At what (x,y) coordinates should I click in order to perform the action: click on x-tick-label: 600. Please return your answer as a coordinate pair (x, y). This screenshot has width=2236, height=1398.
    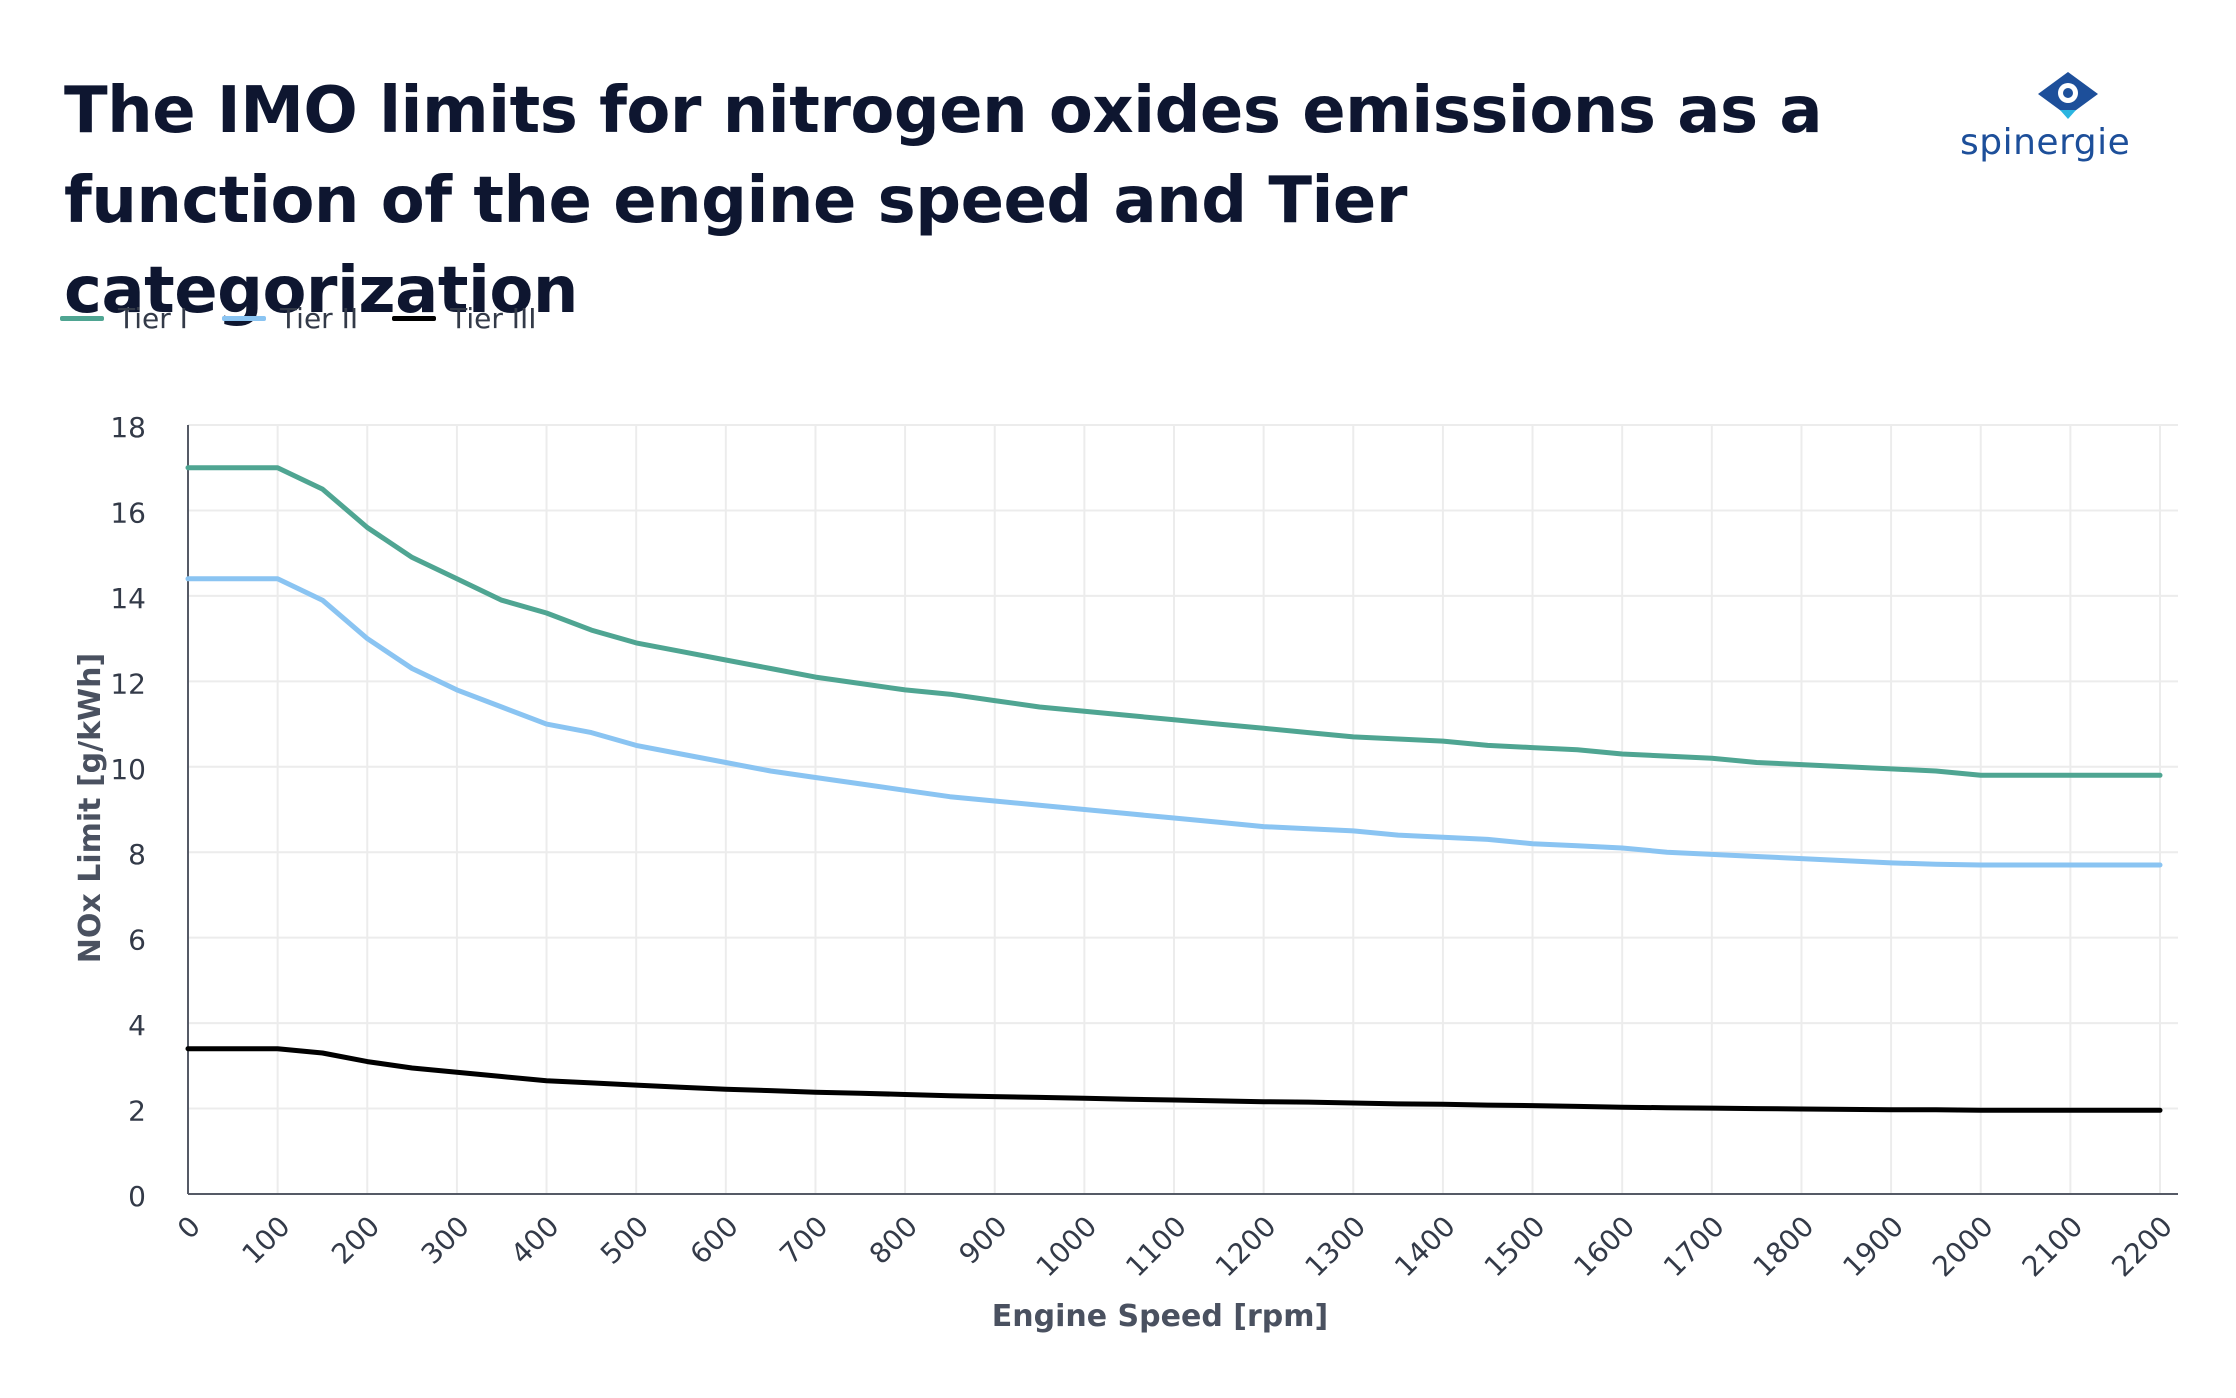
    Looking at the image, I should click on (714, 1240).